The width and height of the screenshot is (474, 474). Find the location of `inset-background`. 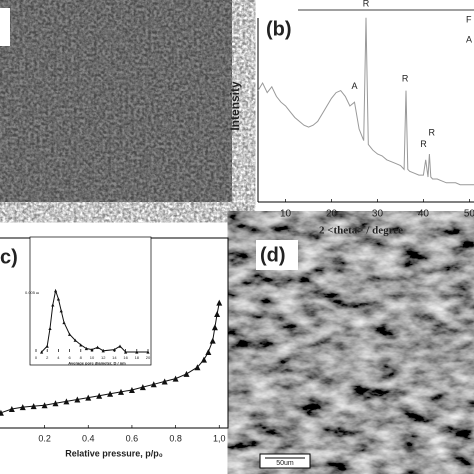

inset-background is located at coordinates (90, 301).